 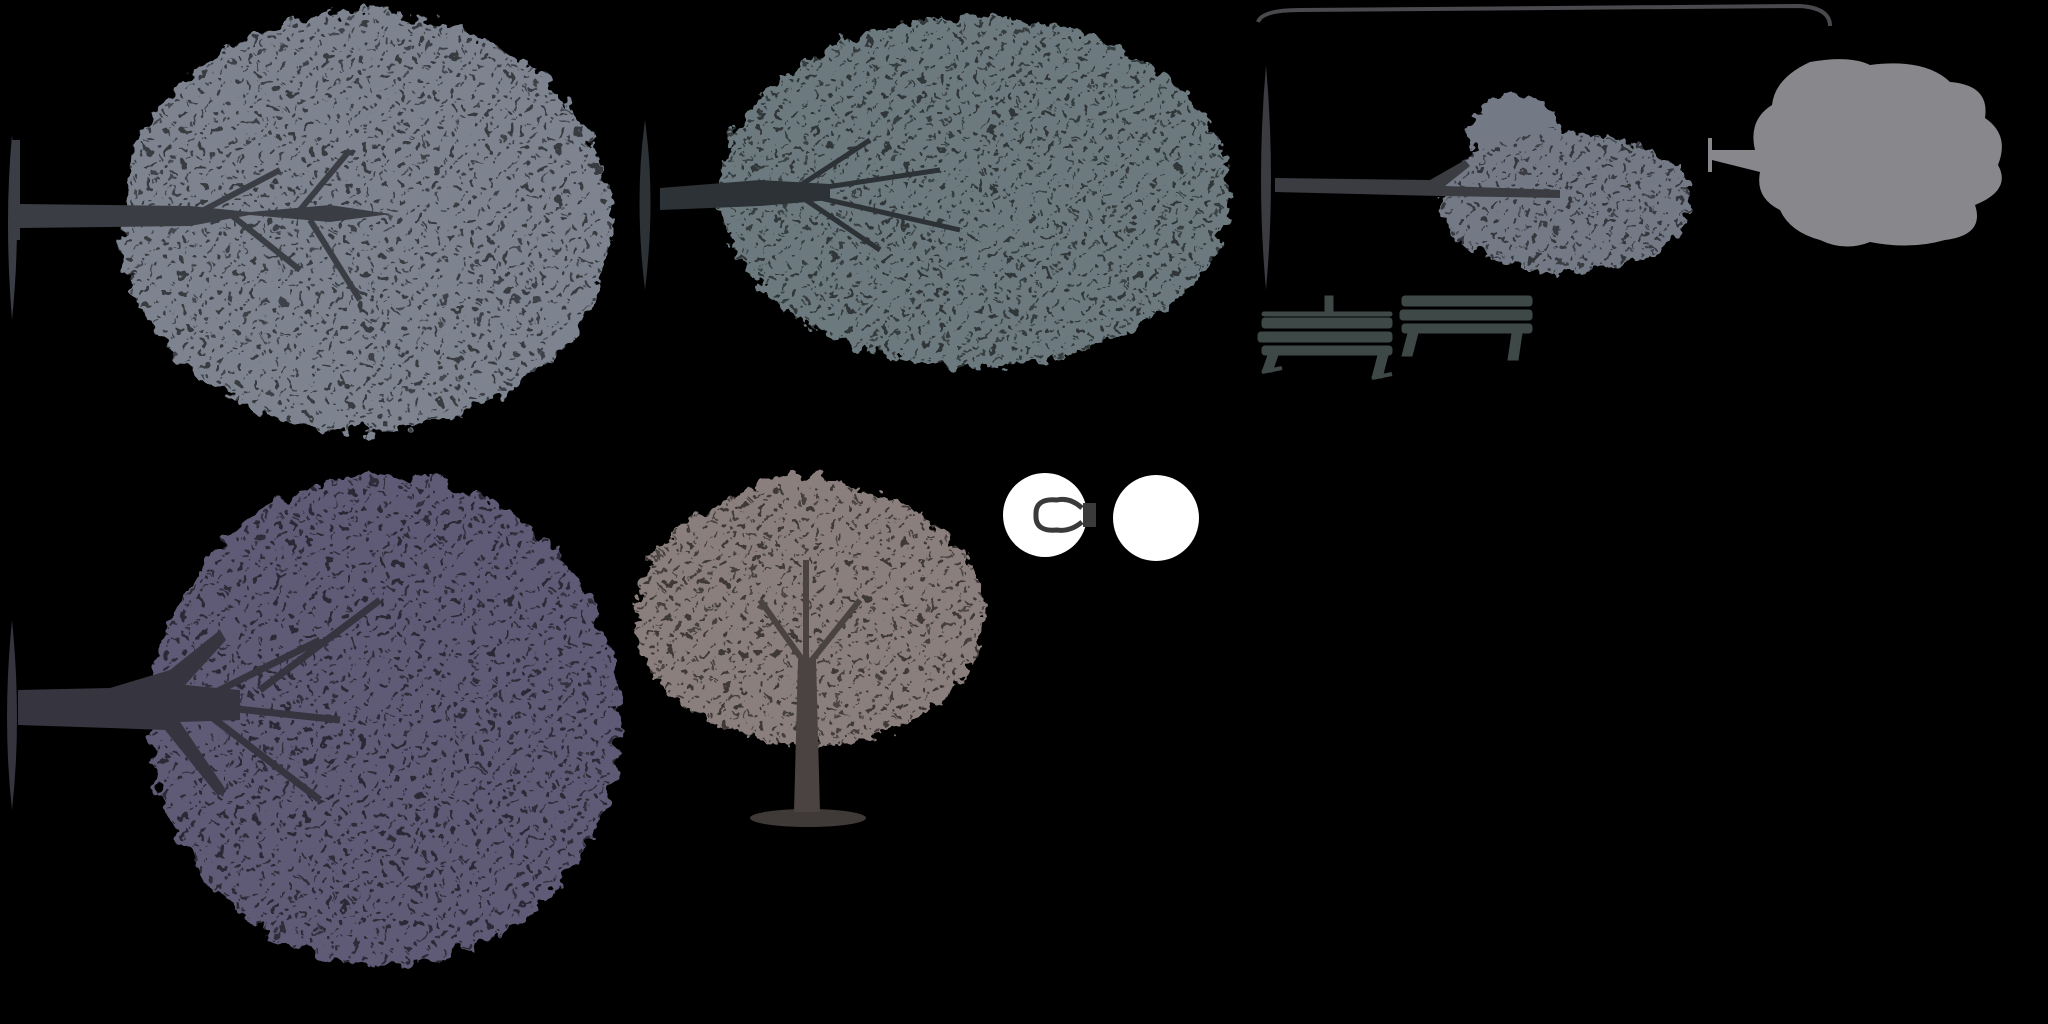 I want to click on cloud-blob-icon, so click(x=1855, y=153).